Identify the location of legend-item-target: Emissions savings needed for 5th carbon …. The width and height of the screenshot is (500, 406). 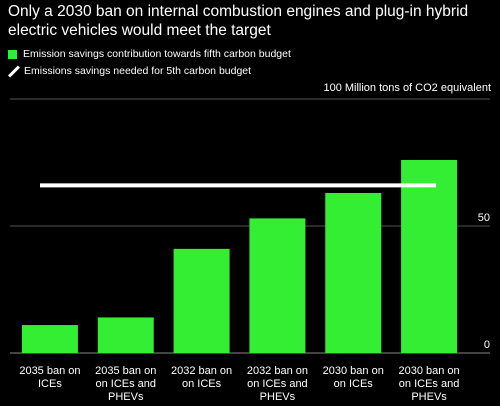
(149, 71).